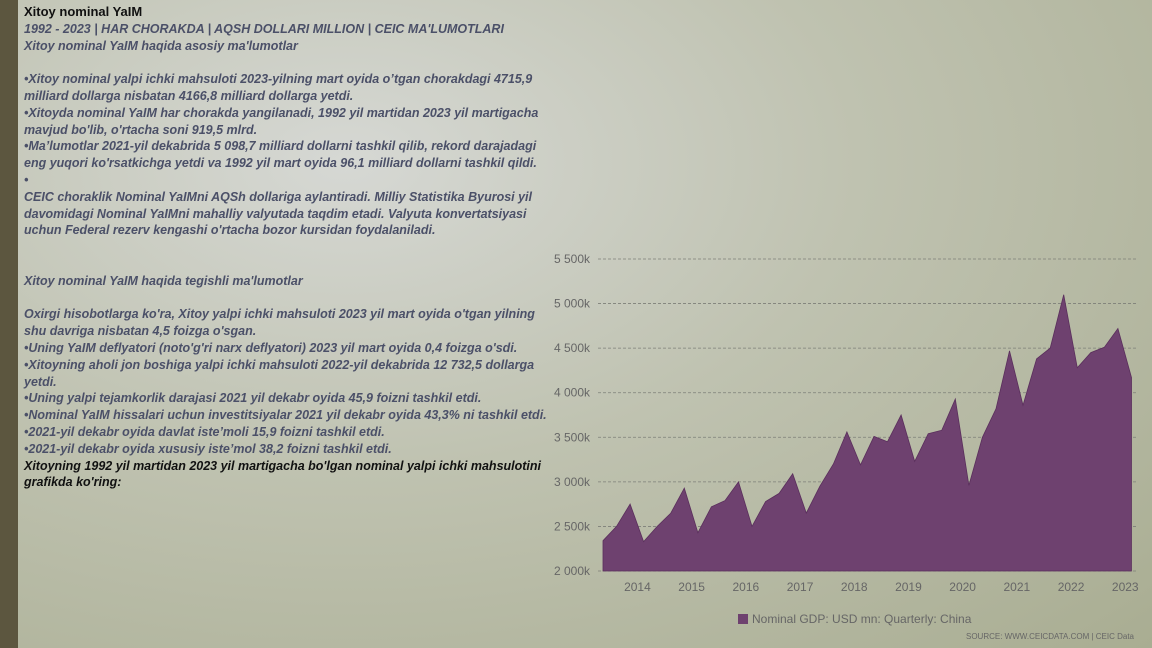  What do you see at coordinates (745, 587) in the screenshot?
I see `x-tick-label: 2016` at bounding box center [745, 587].